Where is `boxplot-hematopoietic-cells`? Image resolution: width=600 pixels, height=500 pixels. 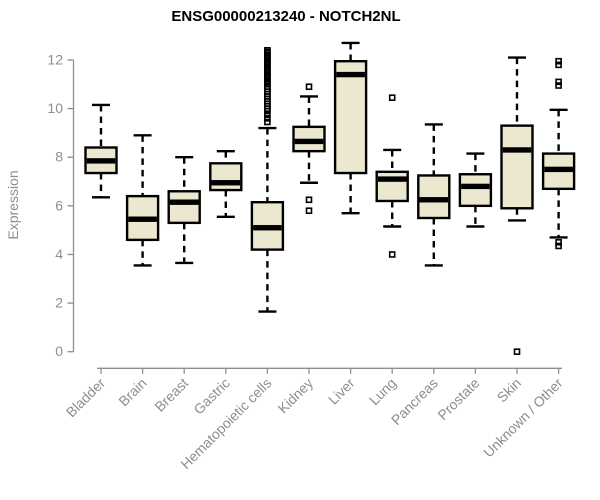 boxplot-hematopoietic-cells is located at coordinates (267, 179).